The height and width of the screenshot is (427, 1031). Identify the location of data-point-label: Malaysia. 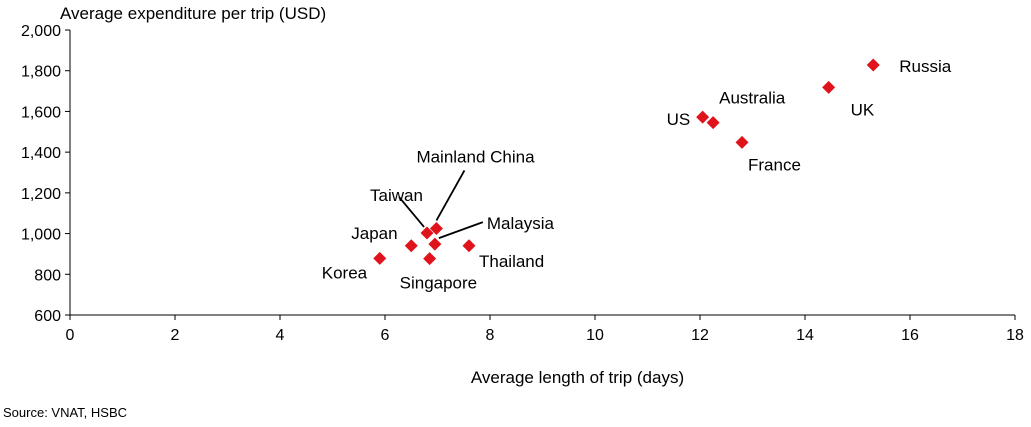
(521, 223).